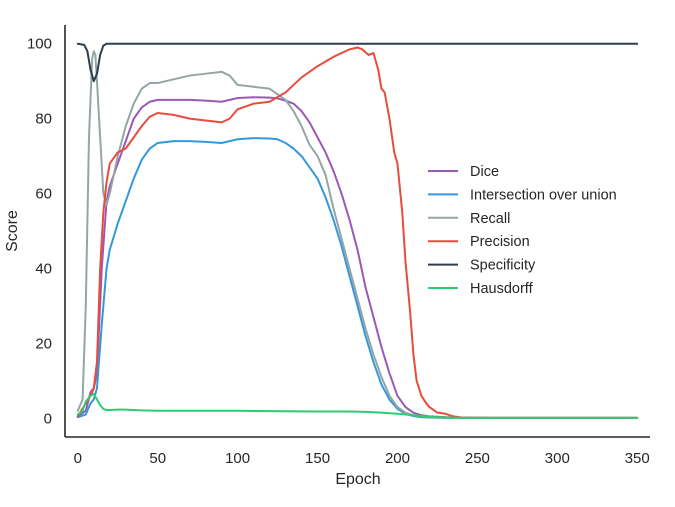 The height and width of the screenshot is (507, 675). Describe the element at coordinates (78, 458) in the screenshot. I see `x-tick-label-0: 0` at that location.